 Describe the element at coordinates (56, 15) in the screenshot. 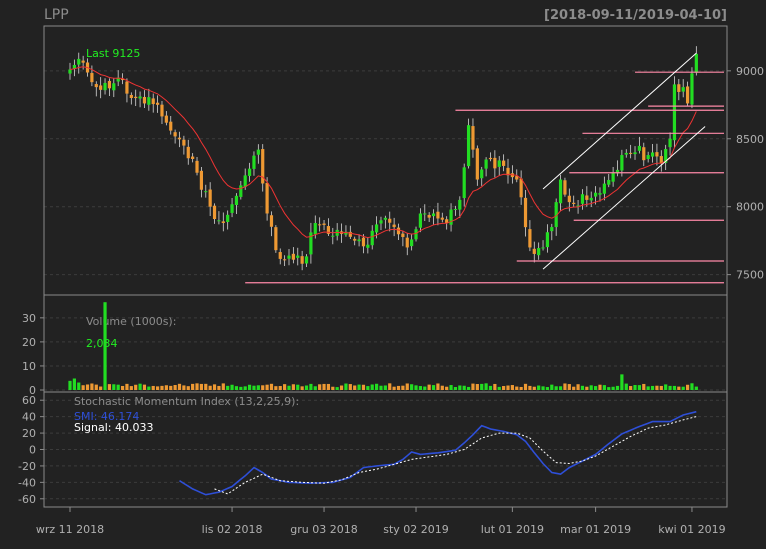

I see `chart-title: LPP` at that location.